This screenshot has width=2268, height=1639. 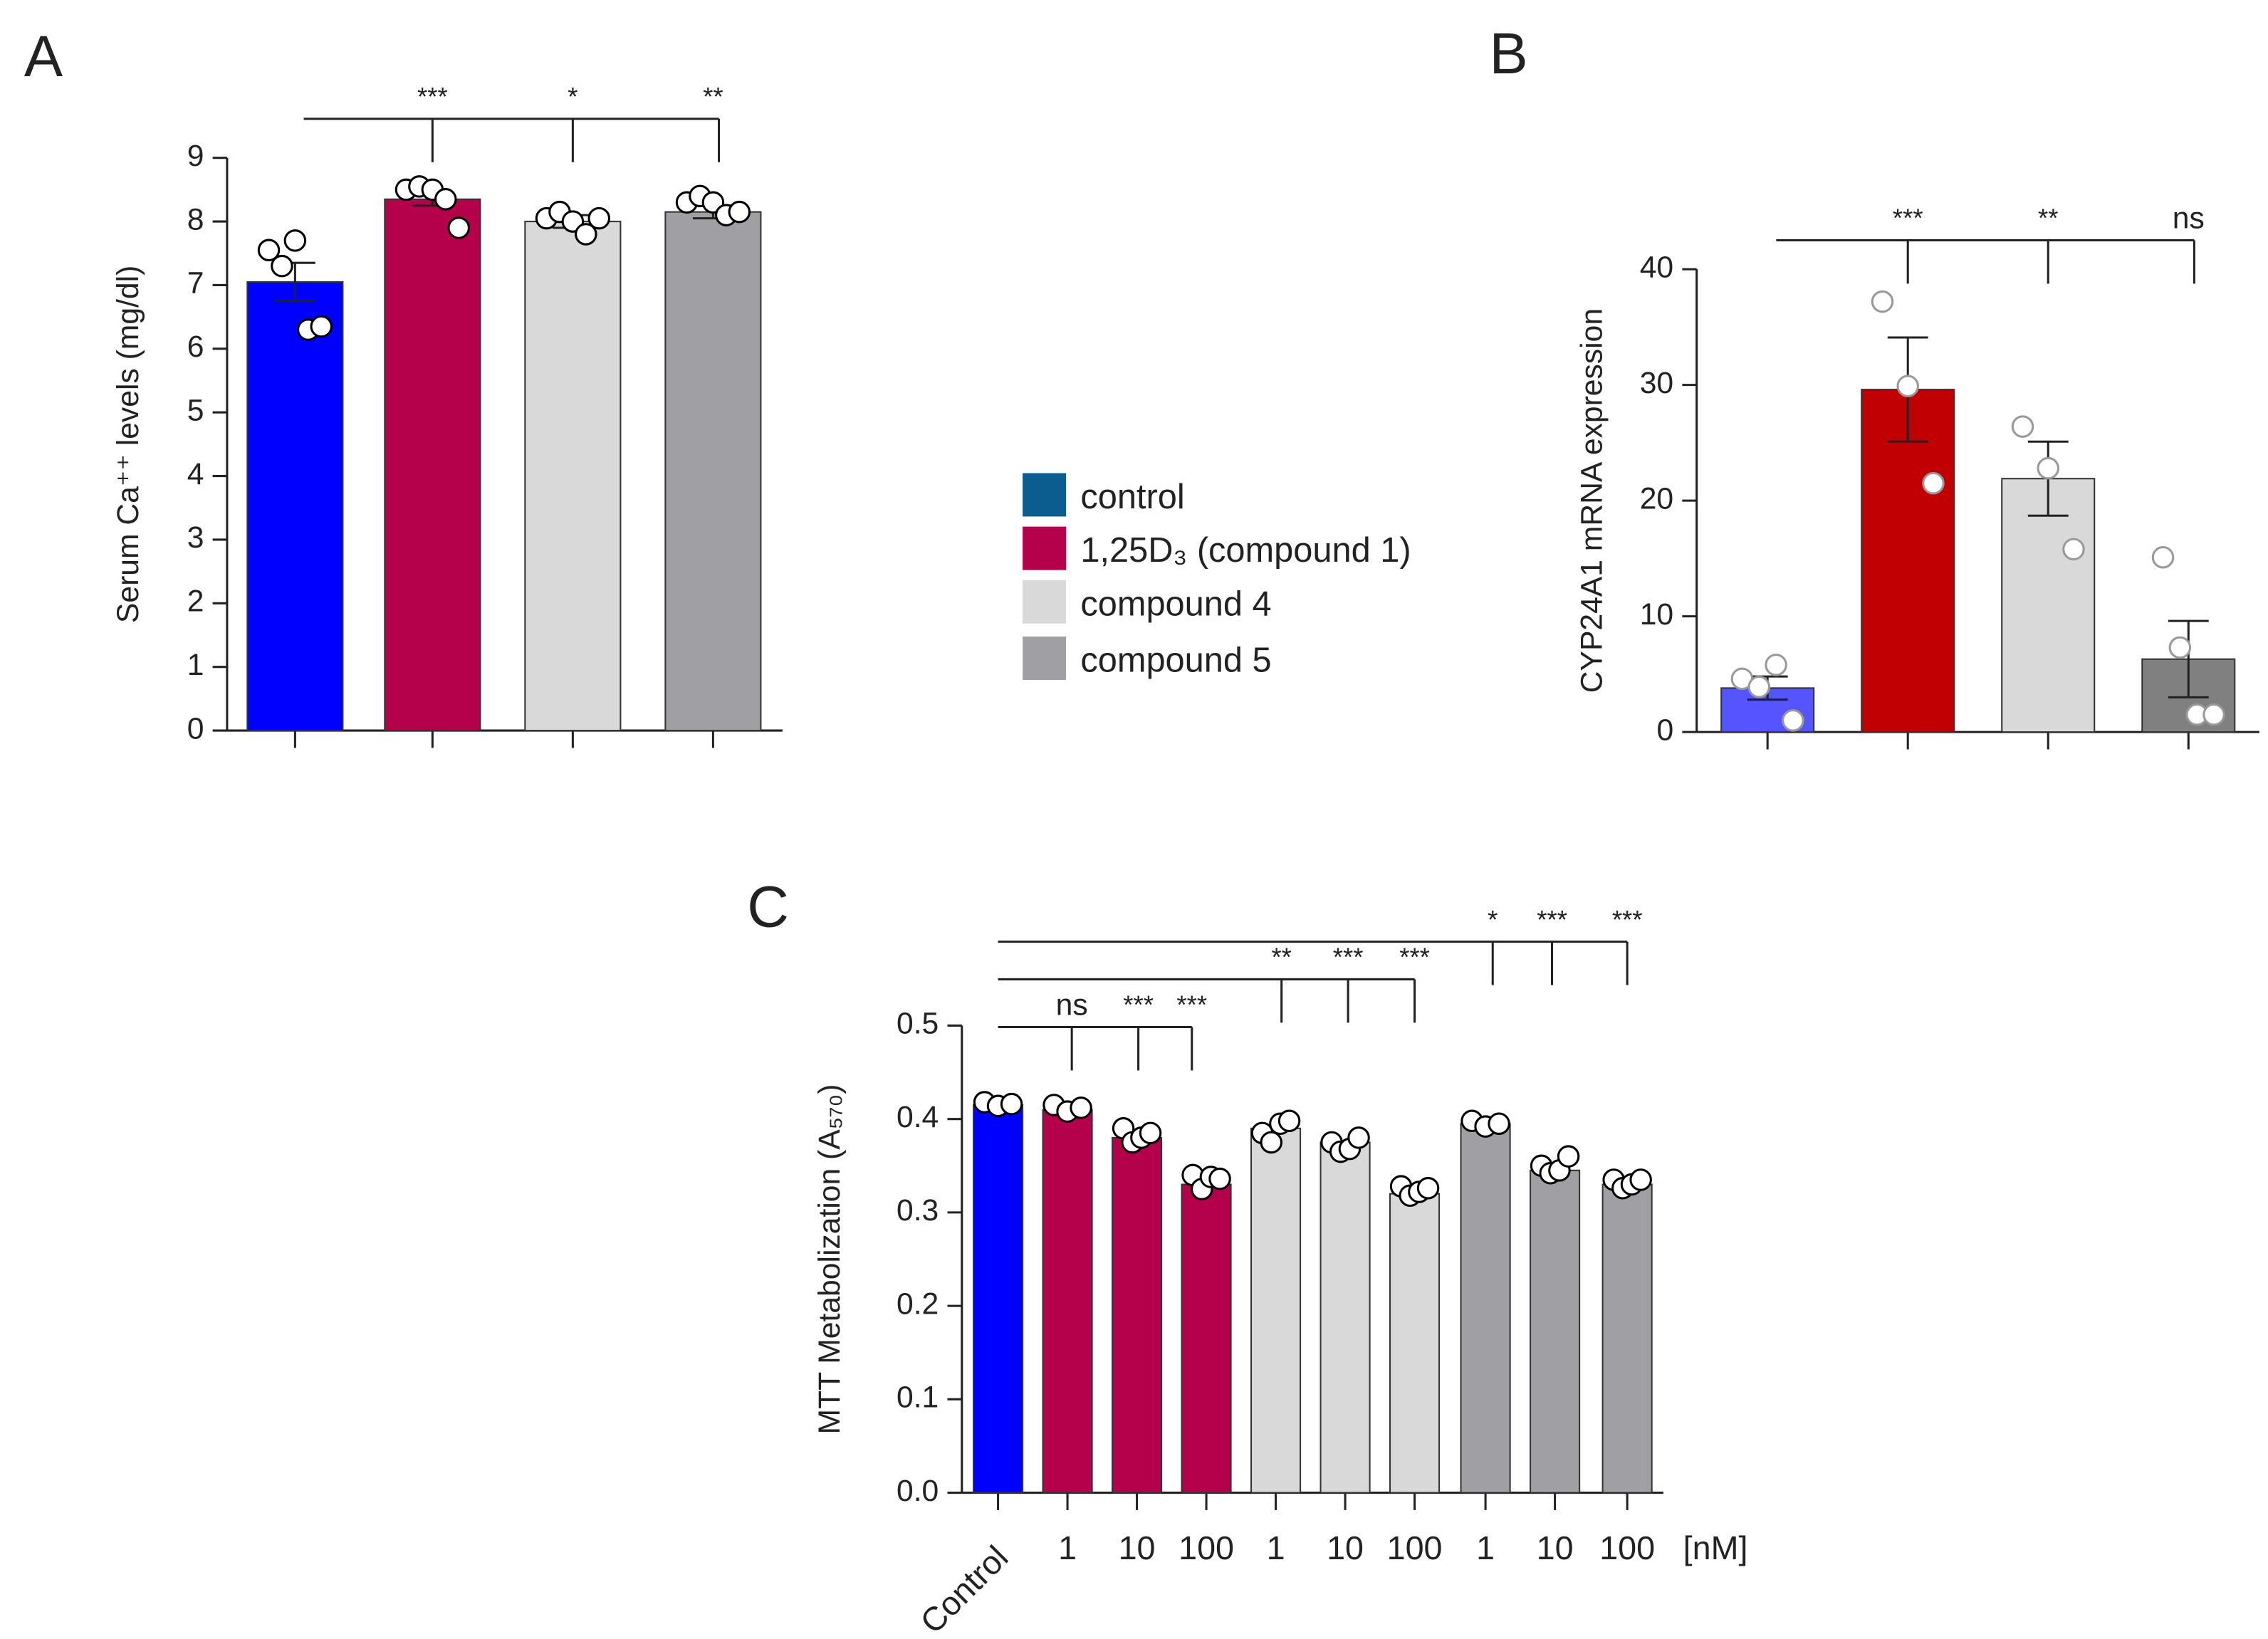 What do you see at coordinates (1715, 1548) in the screenshot?
I see `x-unit-label: [nM]` at bounding box center [1715, 1548].